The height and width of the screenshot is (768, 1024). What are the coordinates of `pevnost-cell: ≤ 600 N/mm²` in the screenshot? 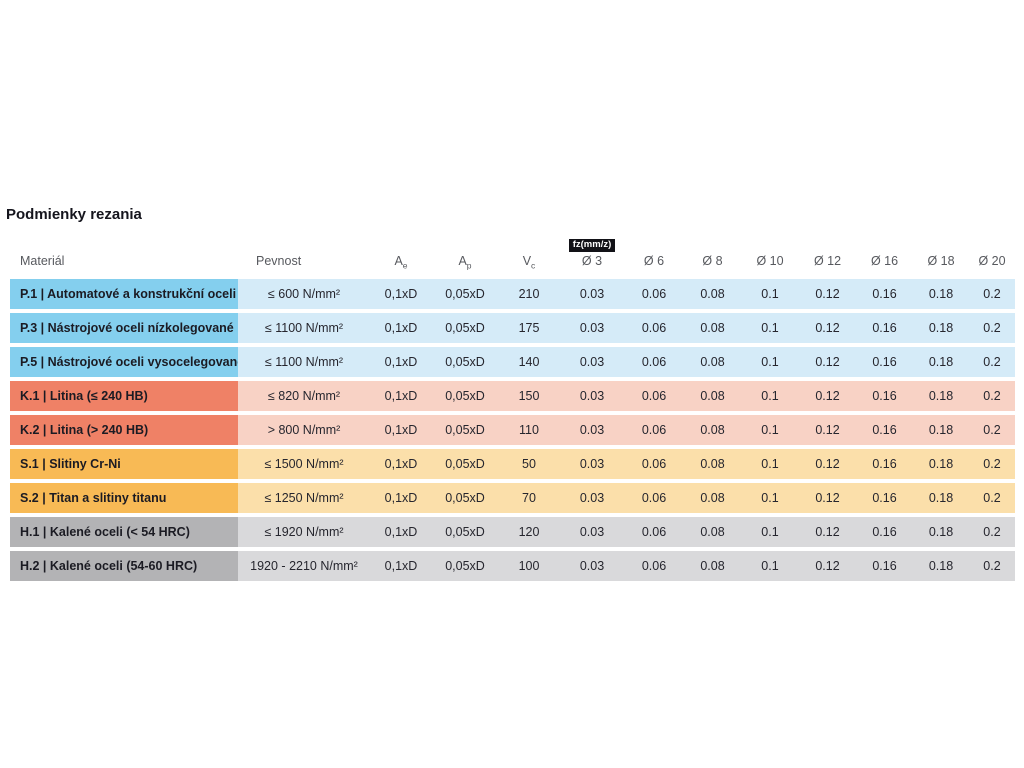 It's located at (304, 294).